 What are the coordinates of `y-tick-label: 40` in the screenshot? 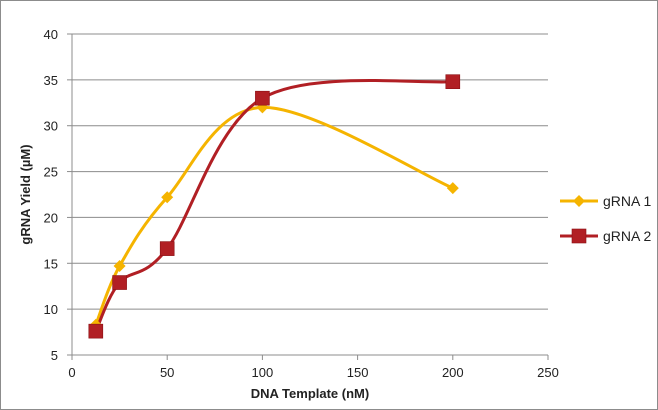 It's located at (51, 34).